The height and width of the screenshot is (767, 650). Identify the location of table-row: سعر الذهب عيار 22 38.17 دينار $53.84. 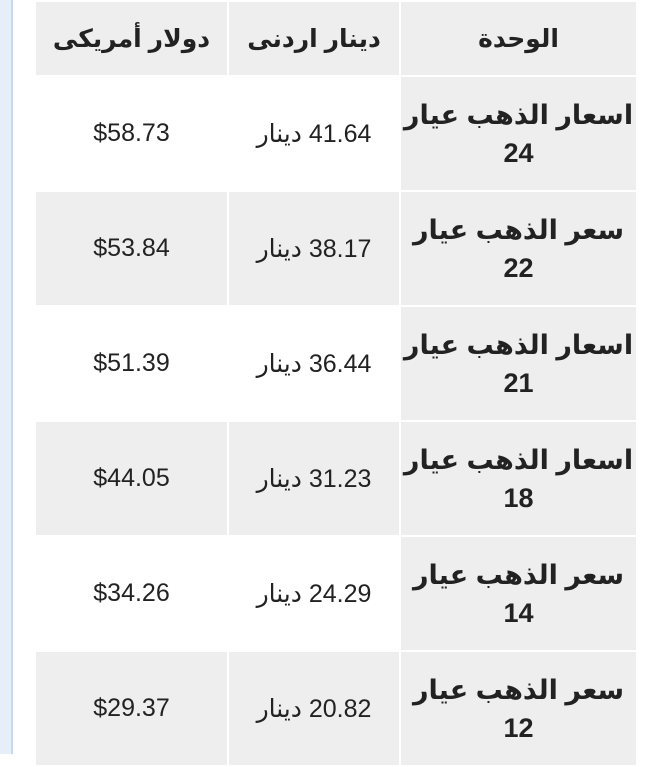
(336, 248).